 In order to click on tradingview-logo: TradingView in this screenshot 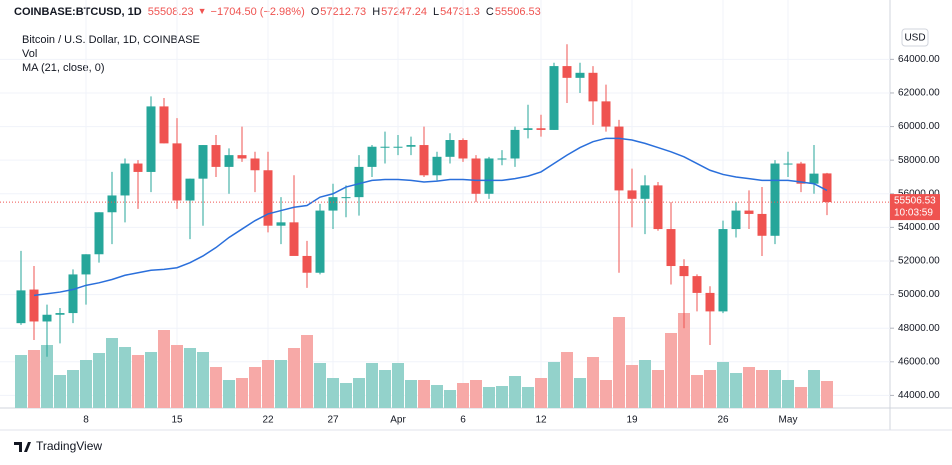, I will do `click(58, 446)`.